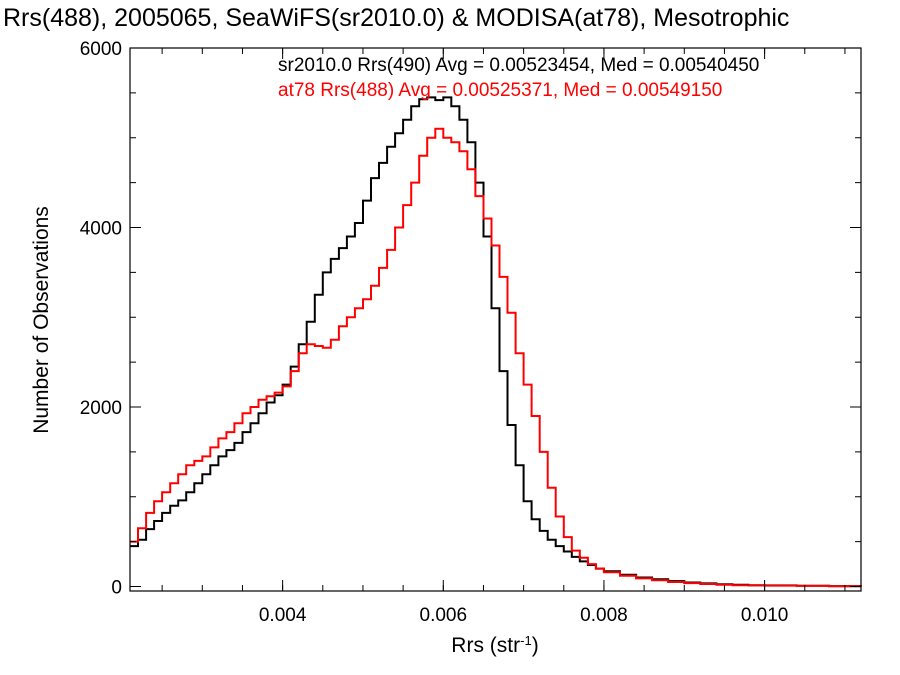 Image resolution: width=900 pixels, height=675 pixels. What do you see at coordinates (604, 615) in the screenshot?
I see `x-tick-label: 0.008` at bounding box center [604, 615].